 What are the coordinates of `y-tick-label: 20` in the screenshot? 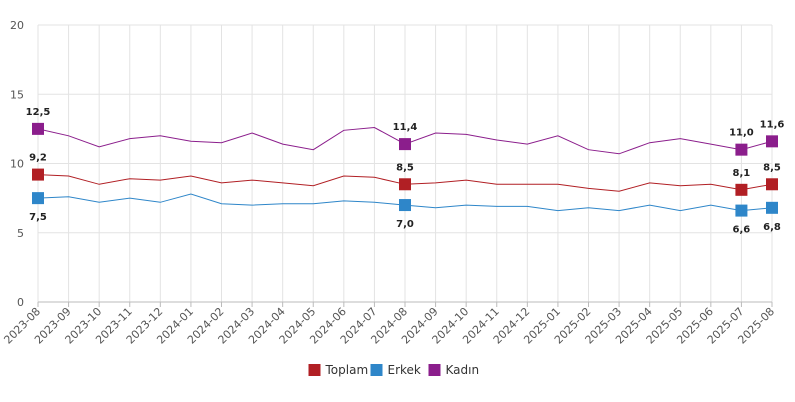 It's located at (17, 25).